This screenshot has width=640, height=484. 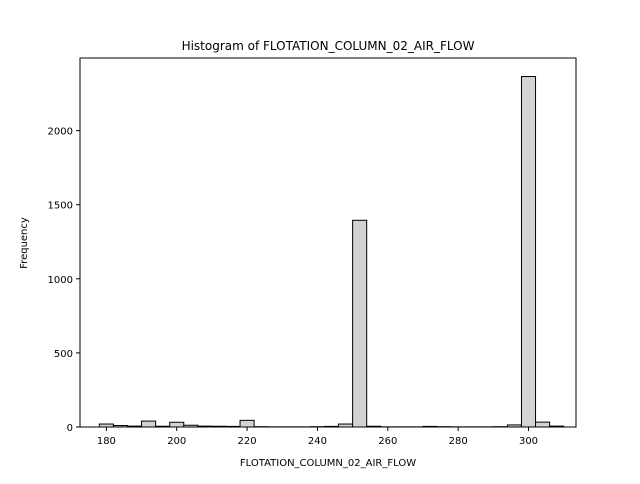 What do you see at coordinates (528, 441) in the screenshot?
I see `x-tick-label-6: 300` at bounding box center [528, 441].